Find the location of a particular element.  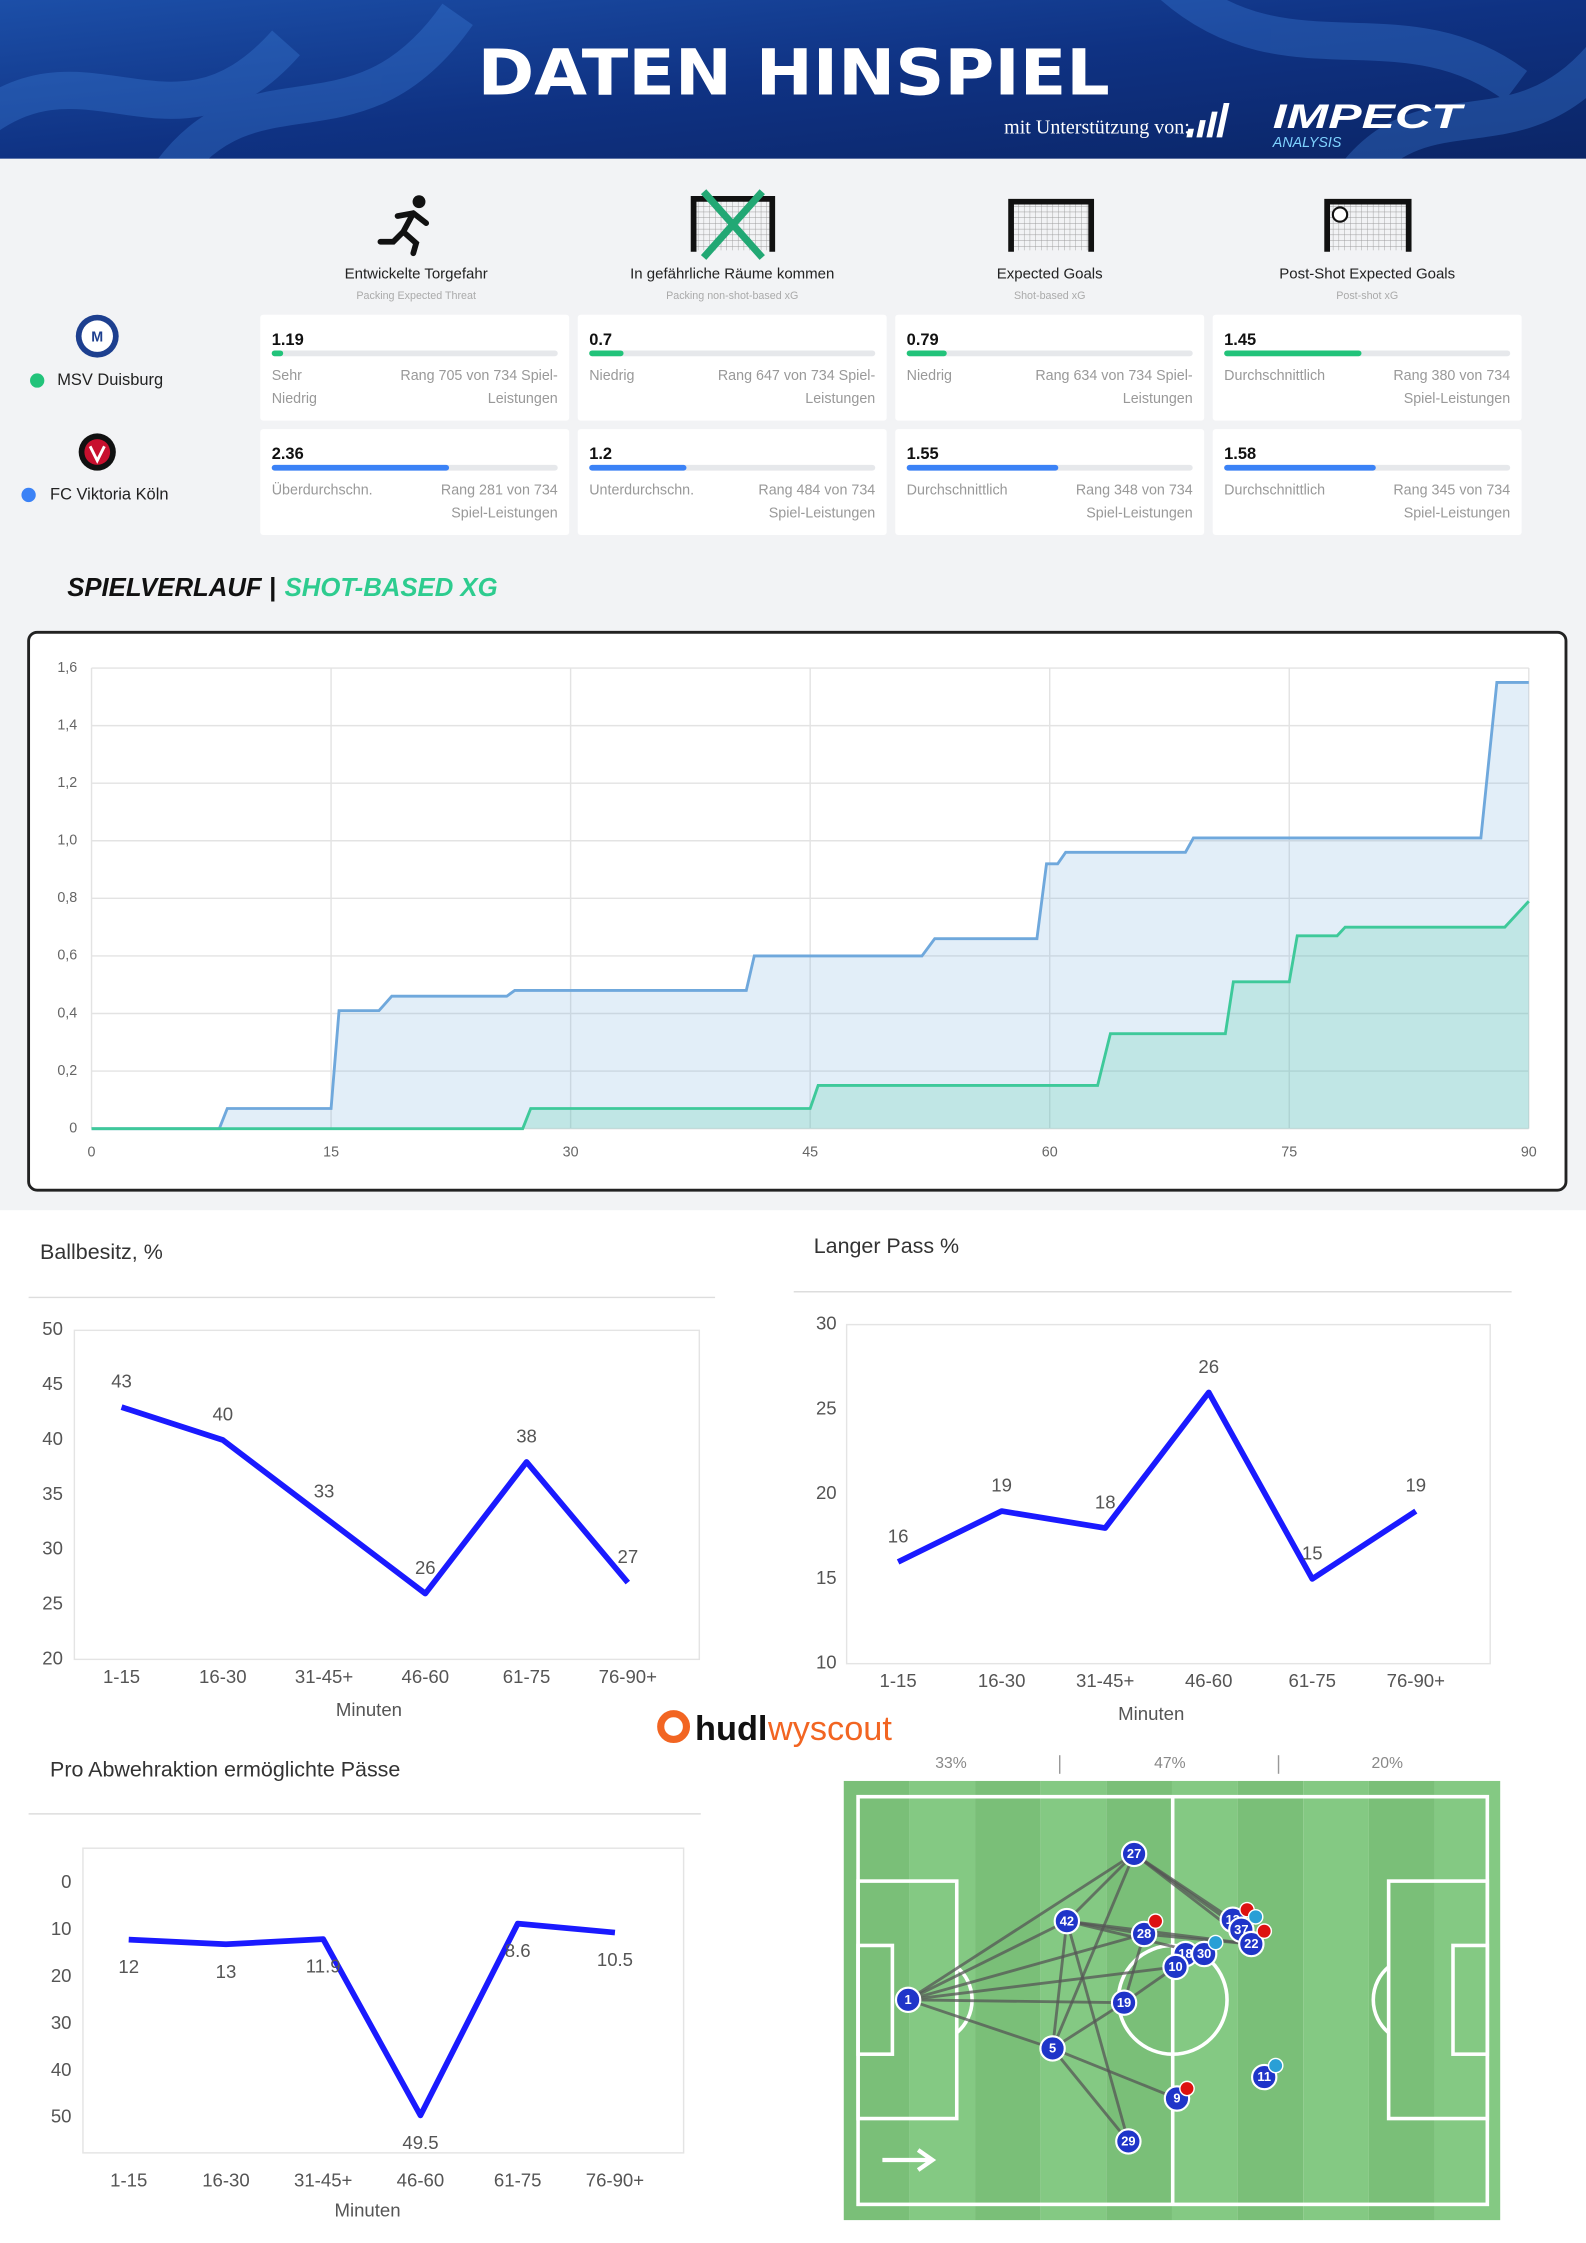

metric-rank: Rang 484 von 734 is located at coordinates (816, 490).